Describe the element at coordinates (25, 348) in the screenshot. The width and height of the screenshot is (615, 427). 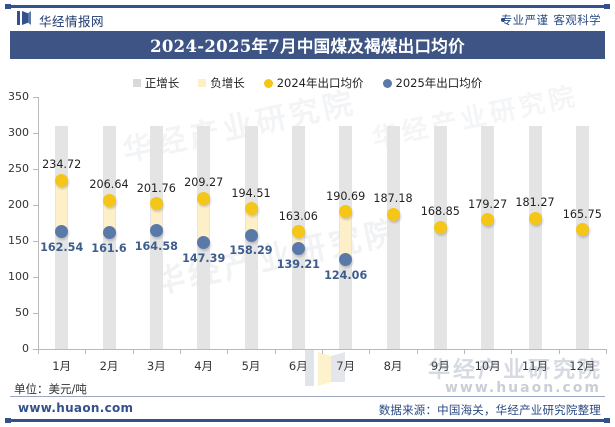
I see `y-axis-tick-label: 0` at that location.